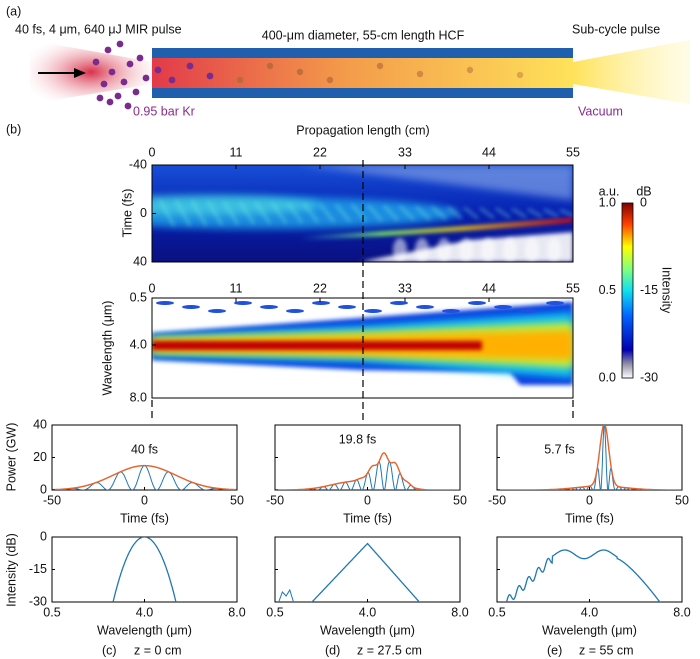 This screenshot has width=700, height=659. What do you see at coordinates (11, 570) in the screenshot?
I see `label: Intensity (dB)` at bounding box center [11, 570].